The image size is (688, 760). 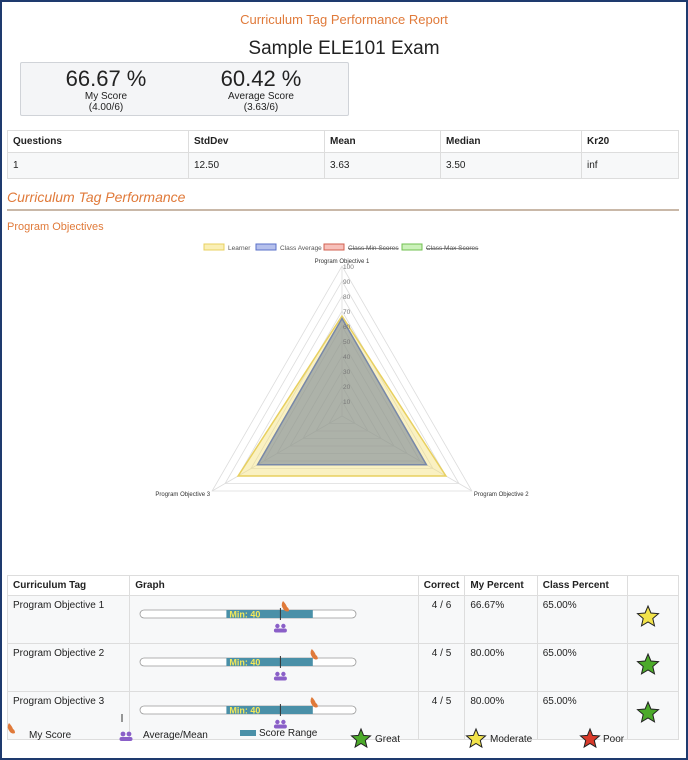 What do you see at coordinates (373, 248) in the screenshot?
I see `legend-label: Class Min Scores` at bounding box center [373, 248].